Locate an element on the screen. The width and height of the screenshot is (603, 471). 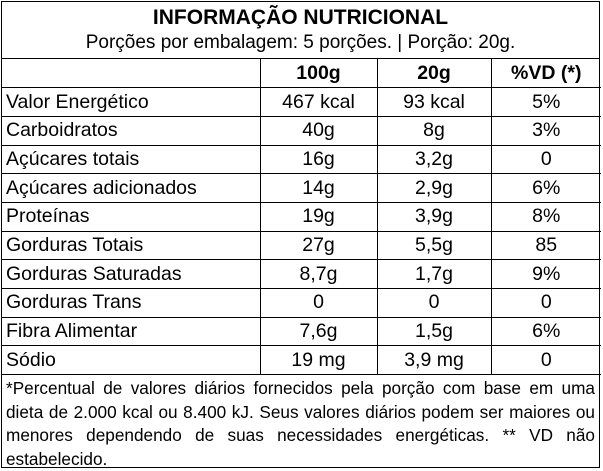
value-daily-percent: 3% is located at coordinates (545, 130).